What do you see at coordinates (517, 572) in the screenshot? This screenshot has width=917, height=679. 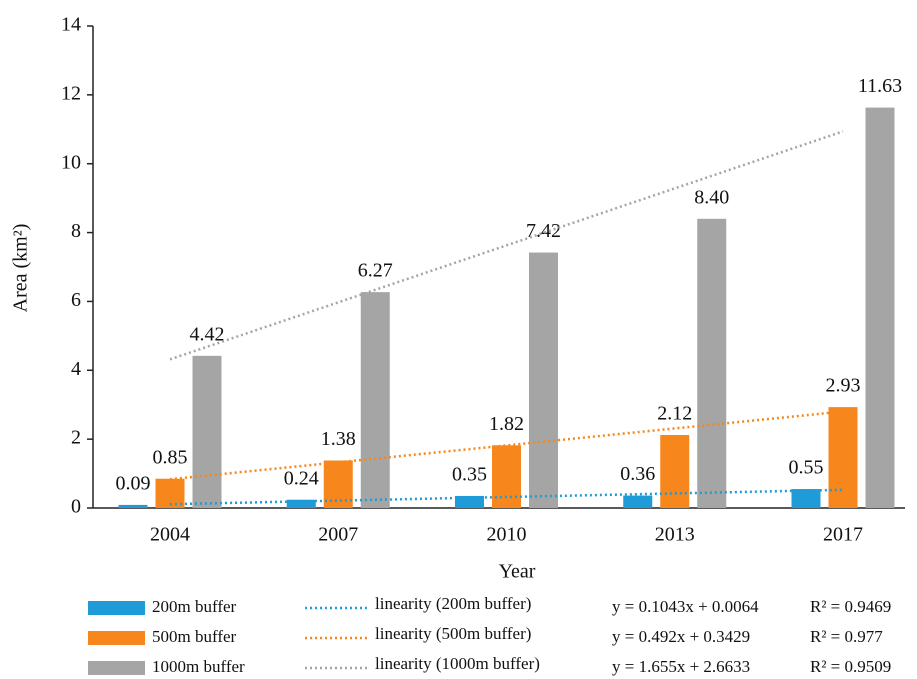 I see `x-axis-label: Year` at bounding box center [517, 572].